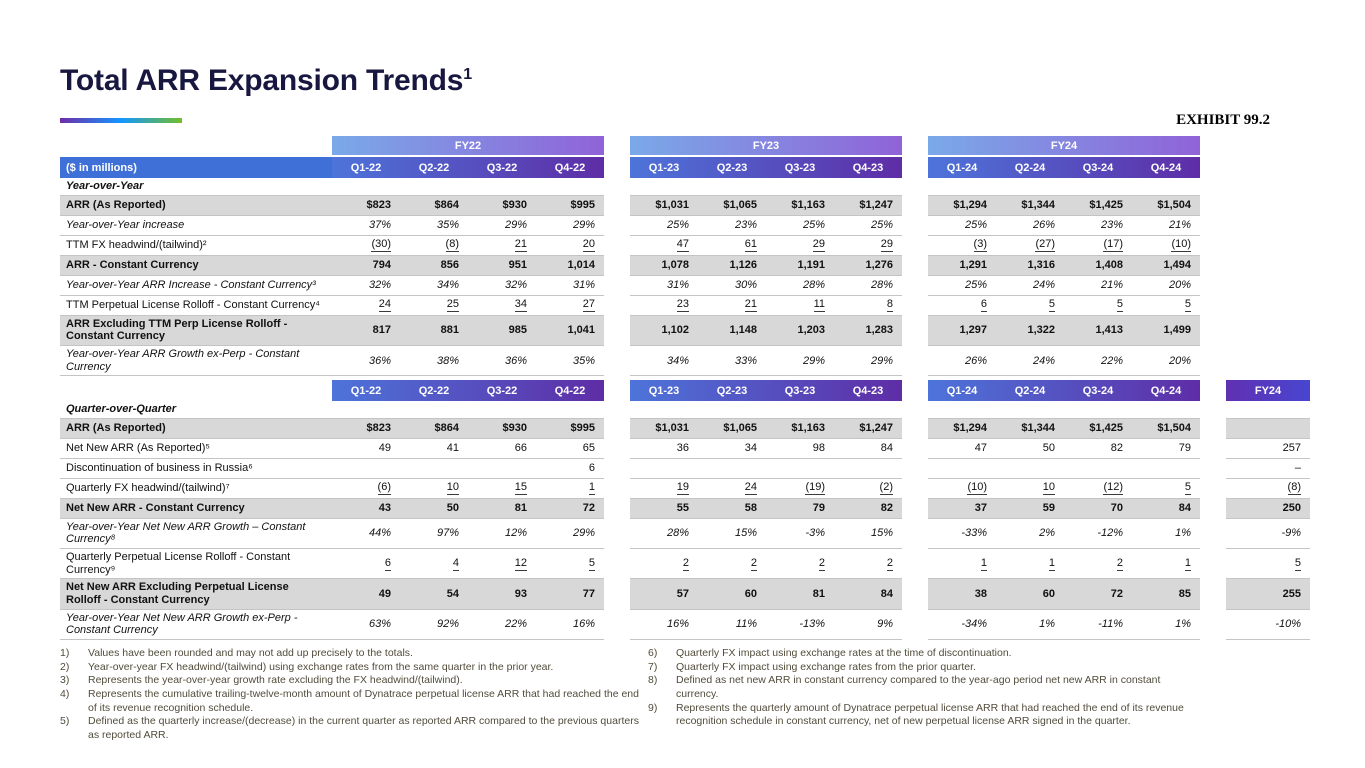 This screenshot has height=768, width=1365. Describe the element at coordinates (962, 564) in the screenshot. I see `value-cell: 1` at that location.